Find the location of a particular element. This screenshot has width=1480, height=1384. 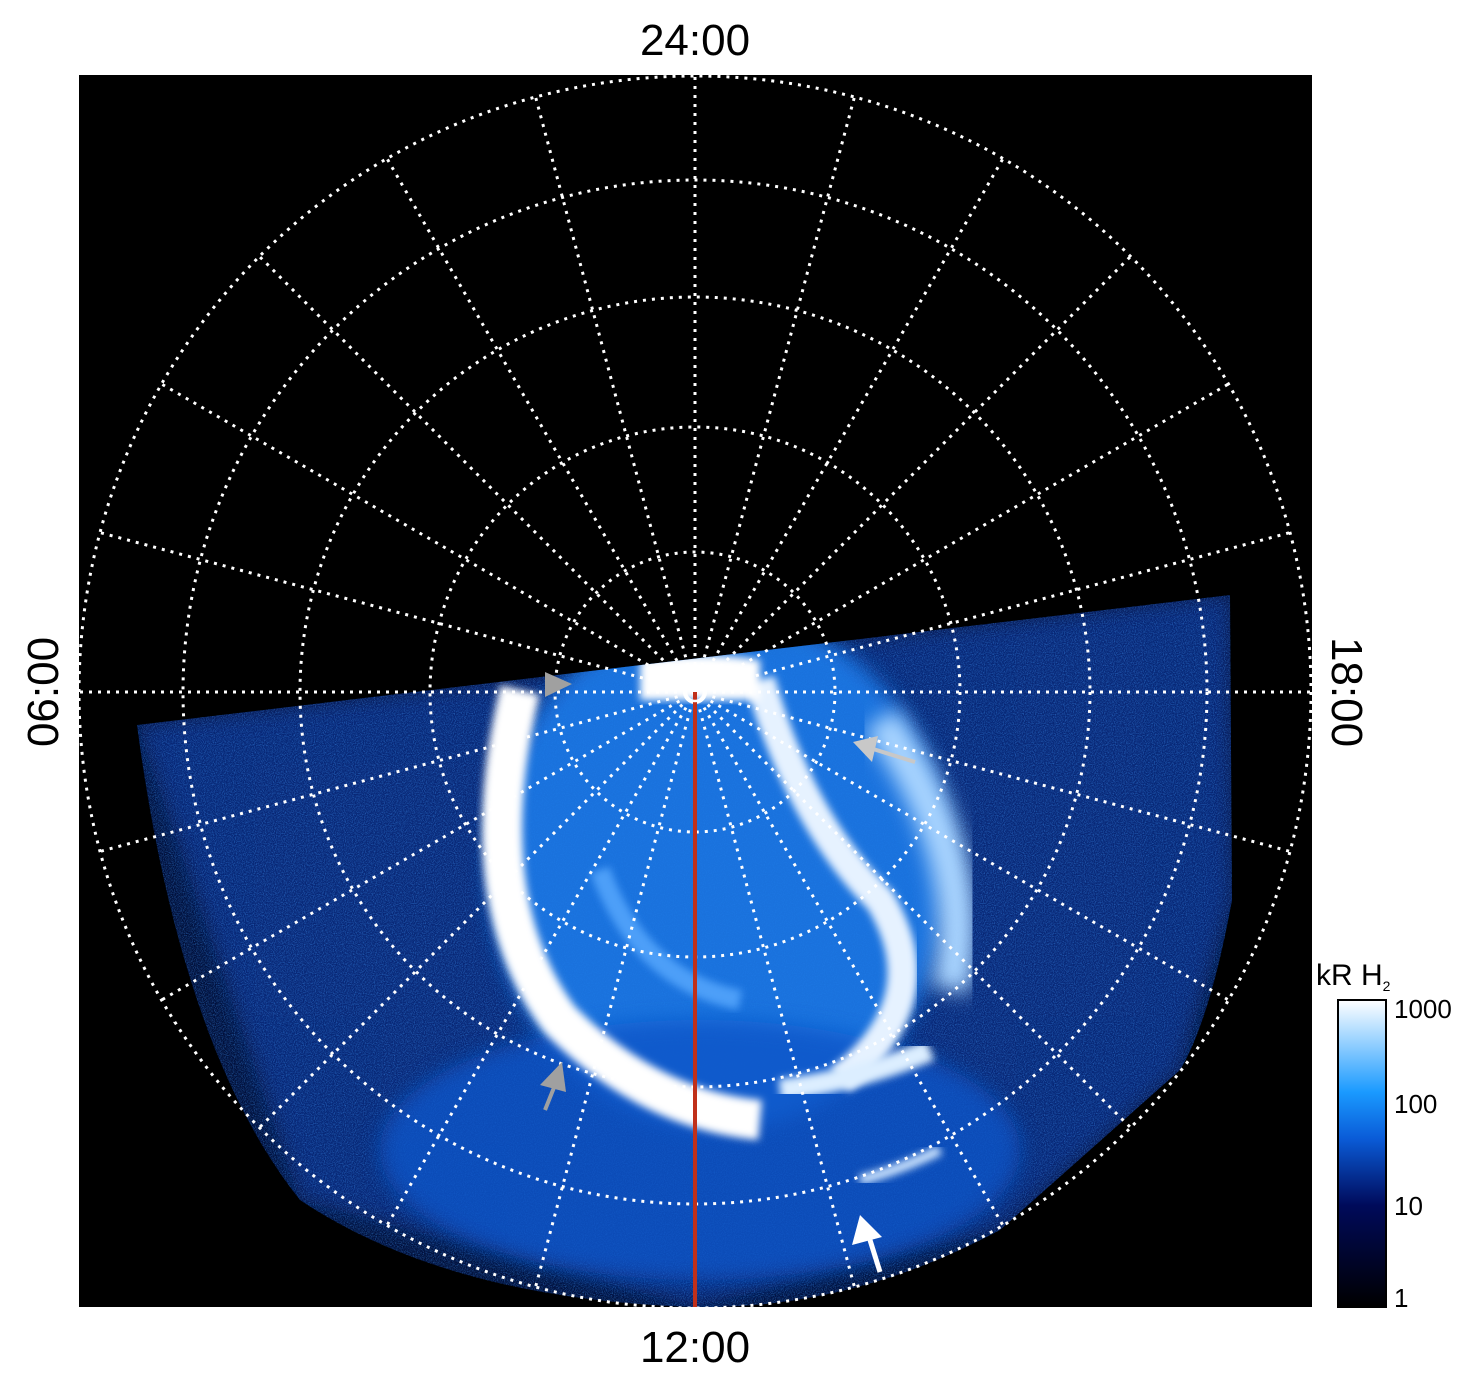

label-24h: 24:00 is located at coordinates (695, 40).